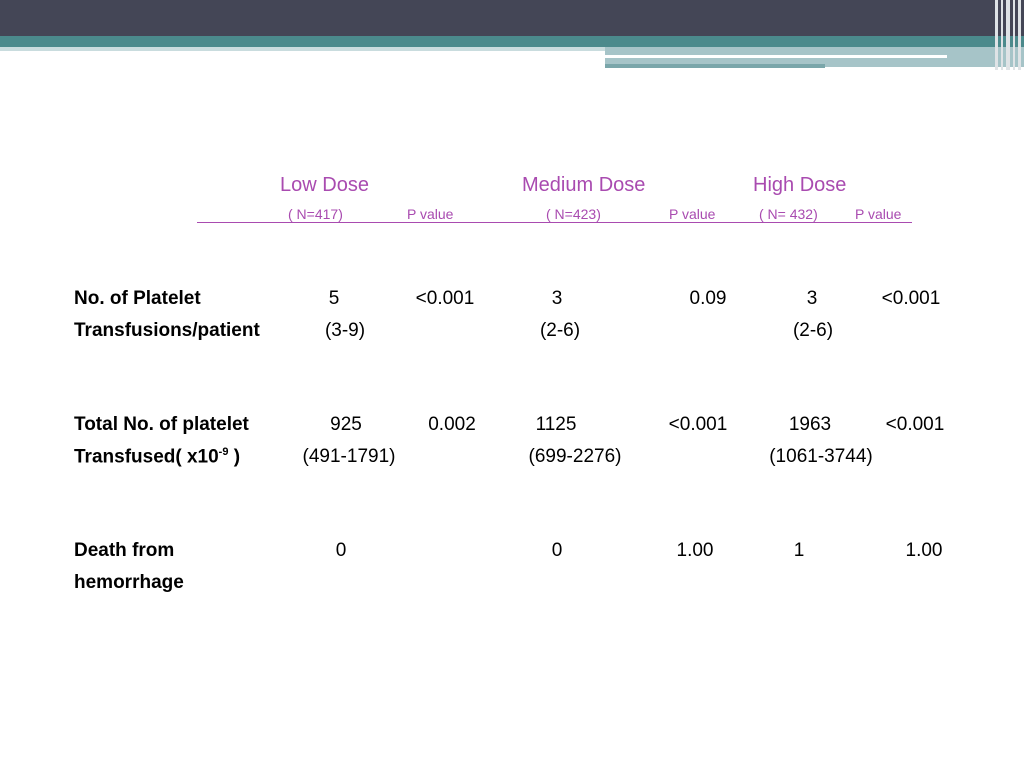 The image size is (1024, 768). Describe the element at coordinates (812, 298) in the screenshot. I see `cell-high-value: 3` at that location.